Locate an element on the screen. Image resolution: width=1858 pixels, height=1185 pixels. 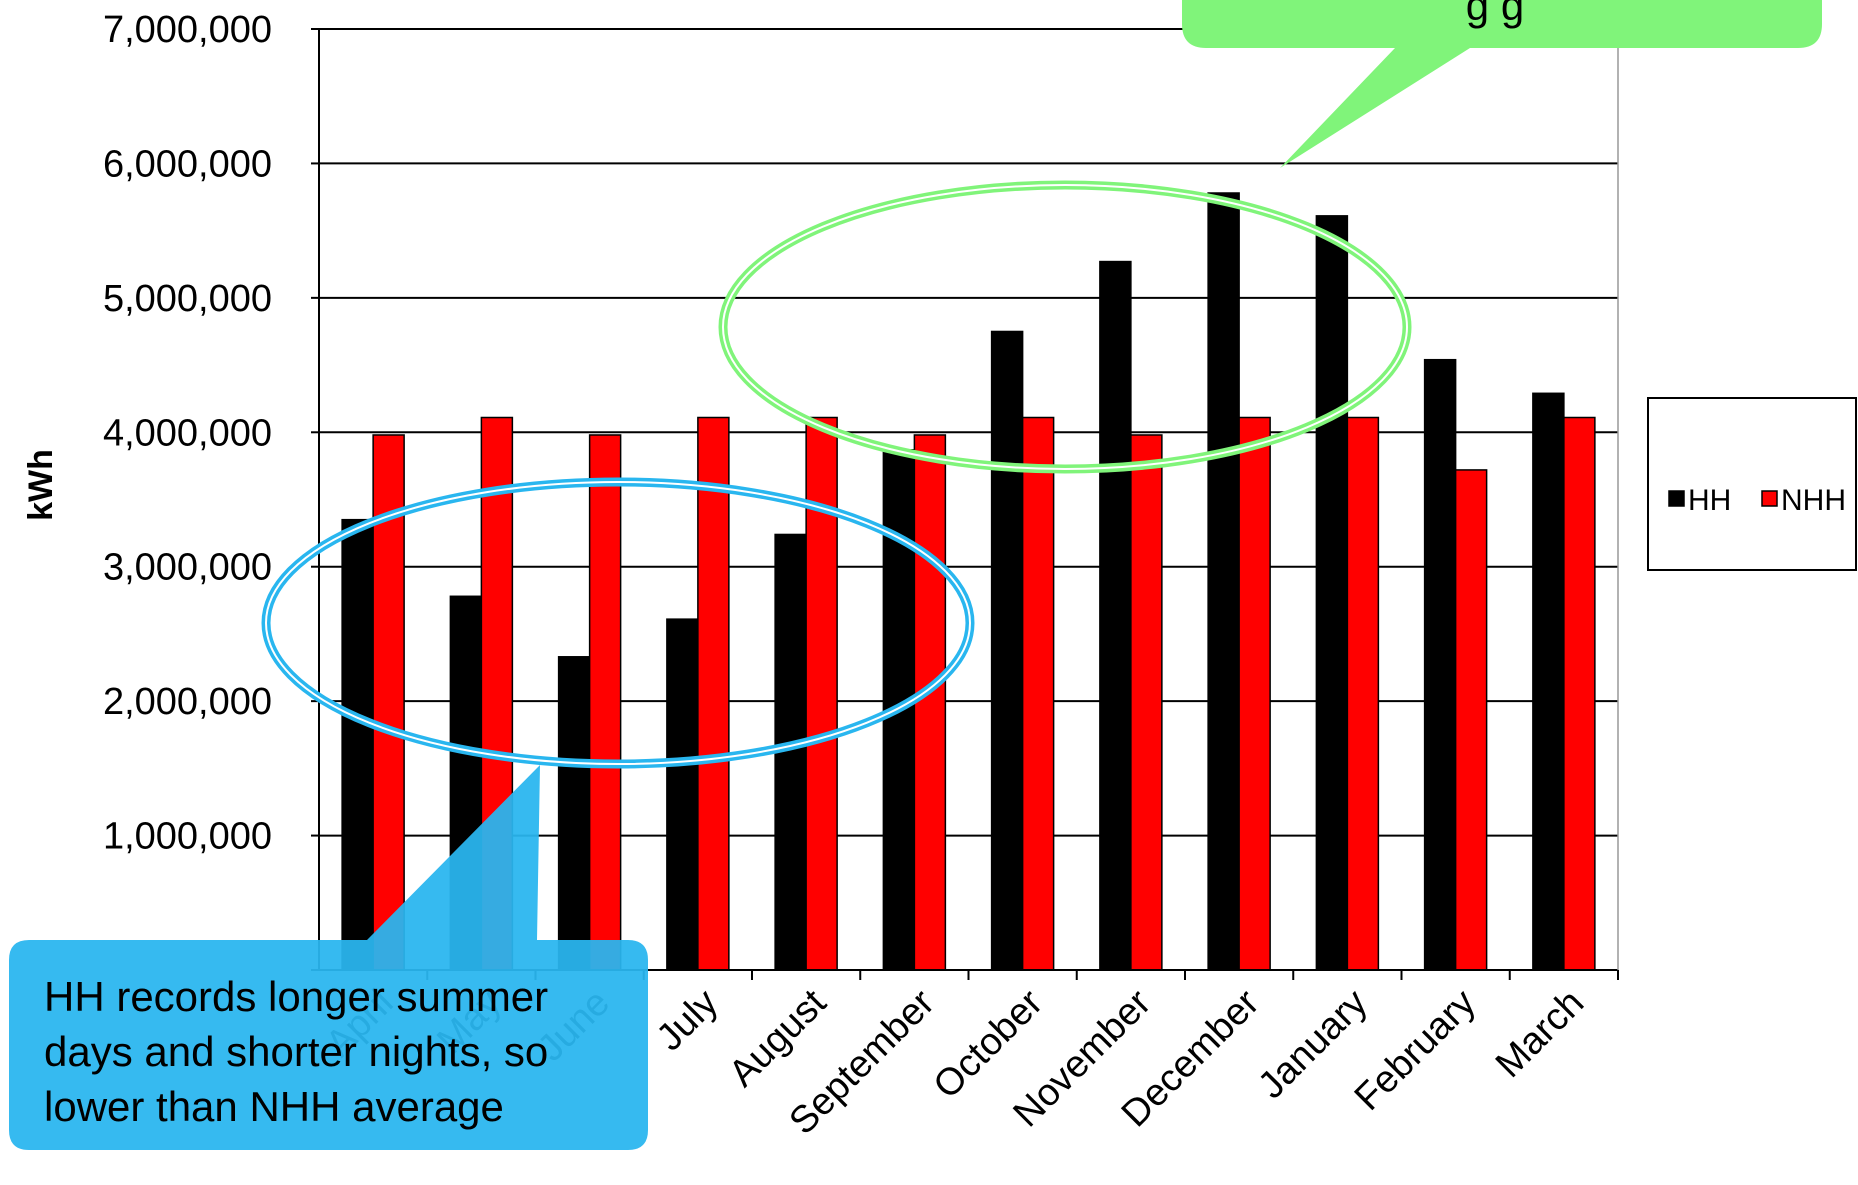
y-tick-label: 4,000,000 is located at coordinates (187, 433).